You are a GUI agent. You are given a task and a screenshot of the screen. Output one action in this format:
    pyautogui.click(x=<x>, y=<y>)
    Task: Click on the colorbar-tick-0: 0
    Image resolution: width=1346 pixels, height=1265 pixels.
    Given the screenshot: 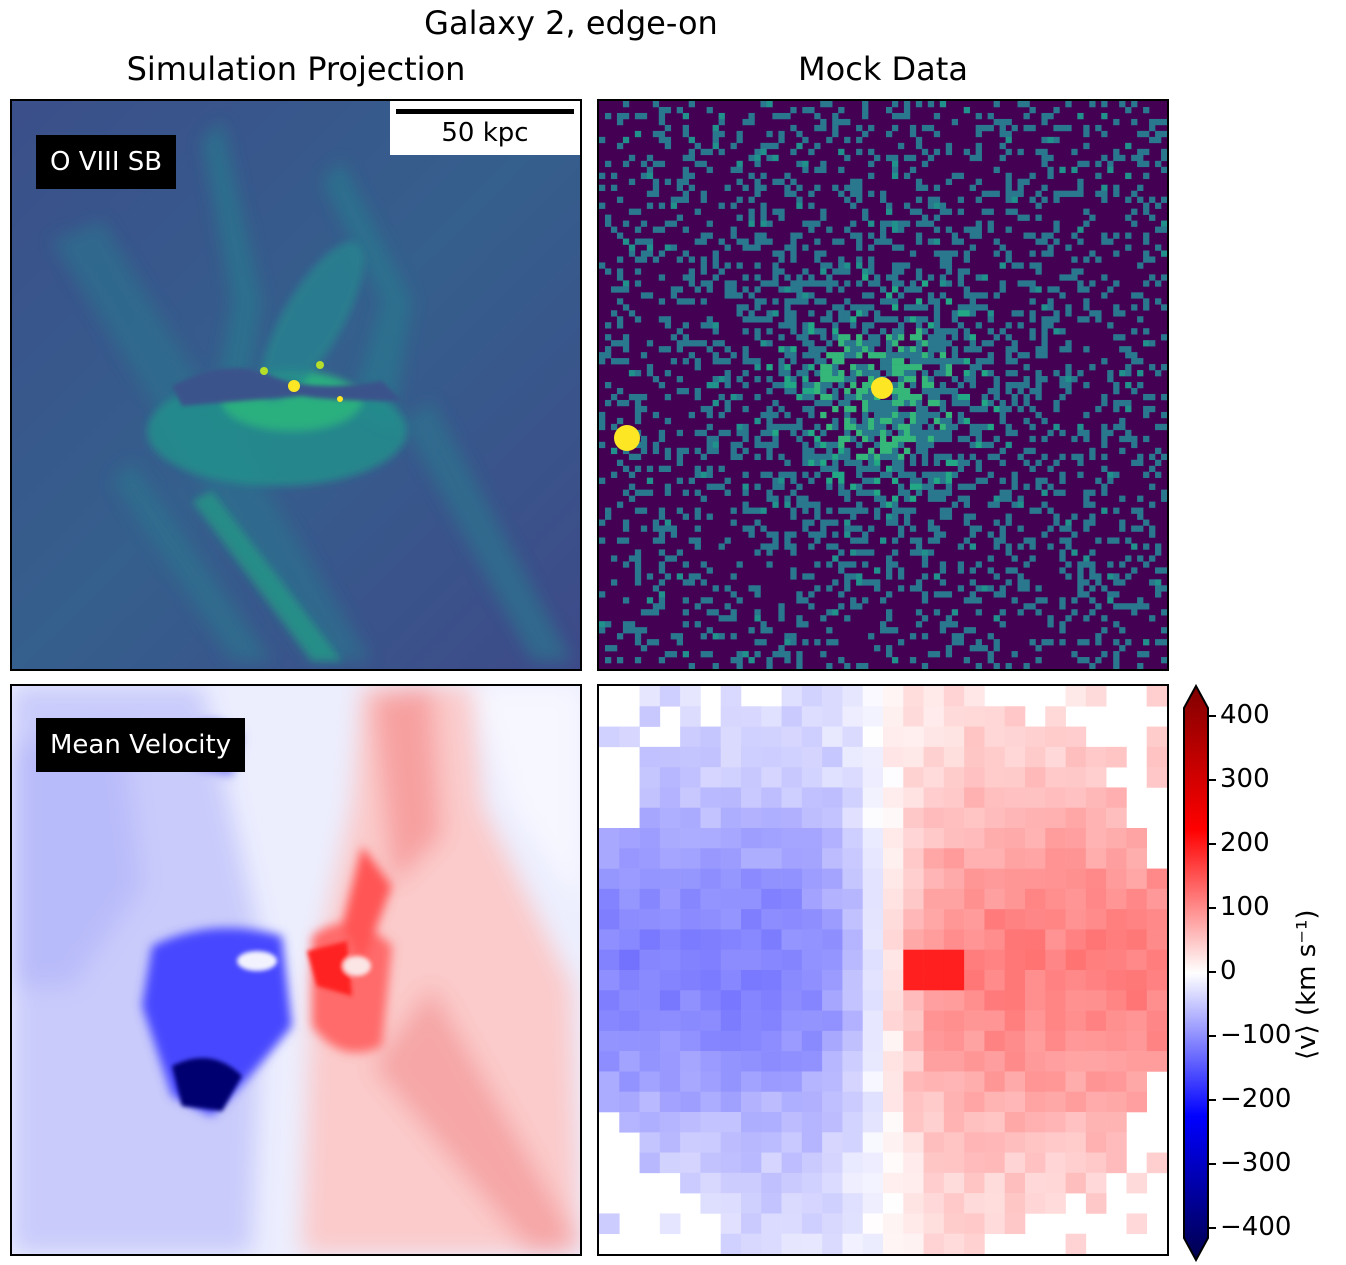 What is the action you would take?
    pyautogui.click(x=1228, y=971)
    